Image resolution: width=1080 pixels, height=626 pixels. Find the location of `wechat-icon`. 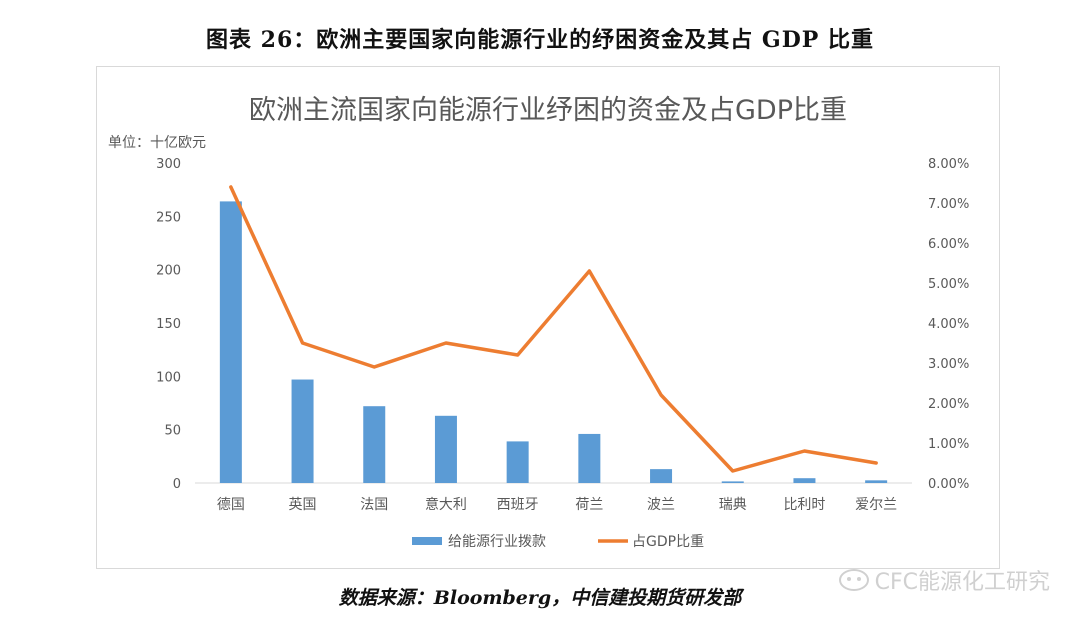

wechat-icon is located at coordinates (853, 580).